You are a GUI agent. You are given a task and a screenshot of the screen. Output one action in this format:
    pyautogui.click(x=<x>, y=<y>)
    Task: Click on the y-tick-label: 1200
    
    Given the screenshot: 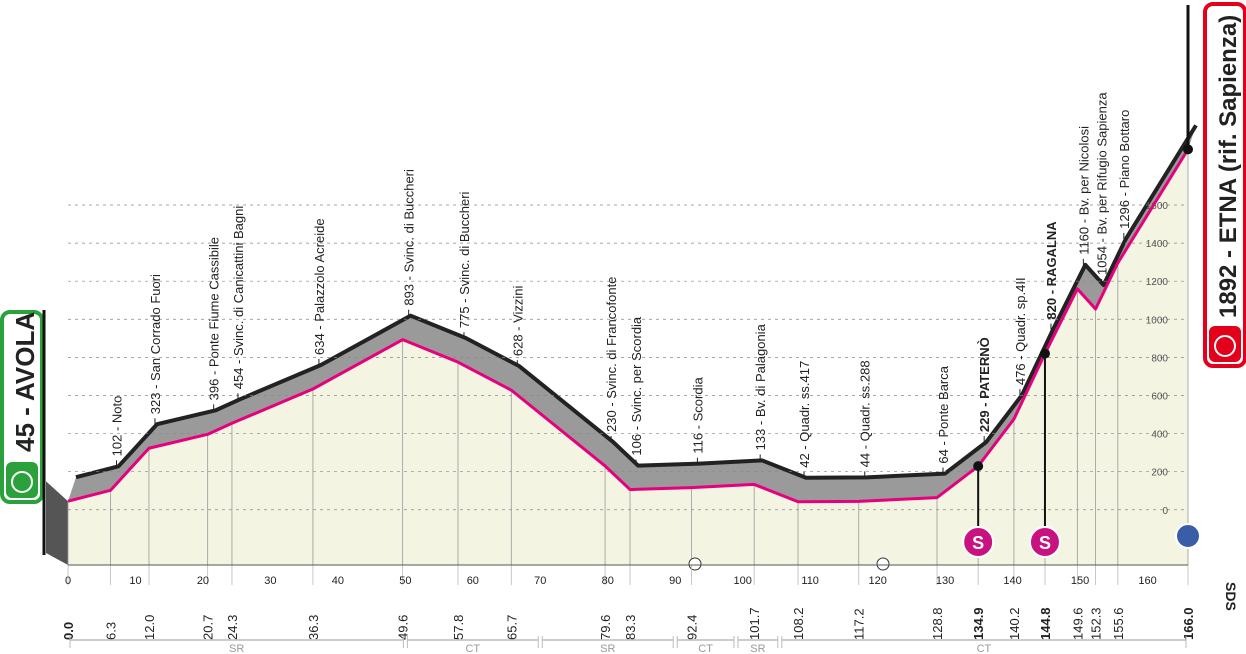 What is the action you would take?
    pyautogui.click(x=1157, y=282)
    